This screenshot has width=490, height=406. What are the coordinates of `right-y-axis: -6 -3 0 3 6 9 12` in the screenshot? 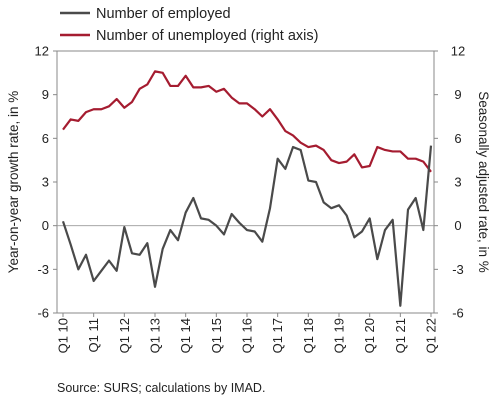 It's located at (449, 182).